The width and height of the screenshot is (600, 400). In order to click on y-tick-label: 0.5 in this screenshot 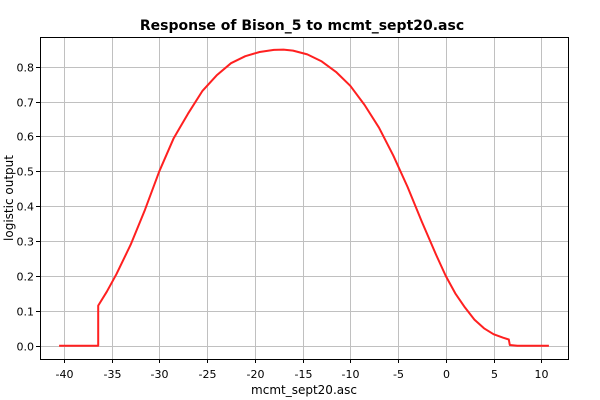, I will do `click(26, 172)`.